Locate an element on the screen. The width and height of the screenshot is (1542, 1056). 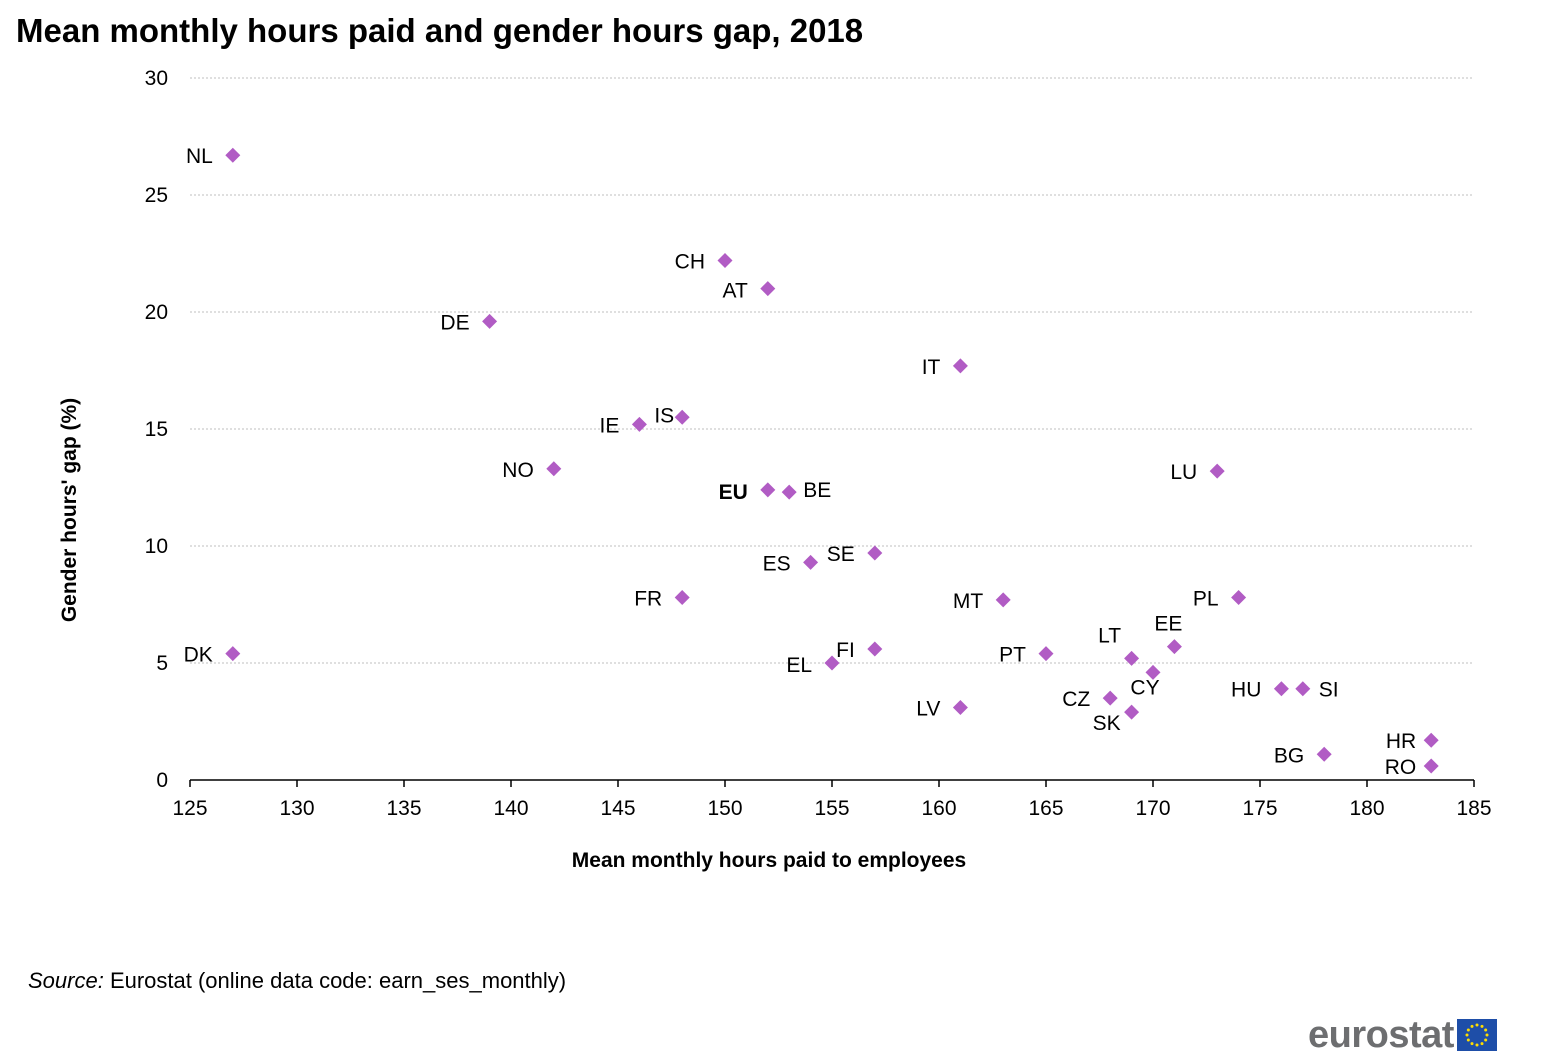
data-point-el is located at coordinates (832, 663).